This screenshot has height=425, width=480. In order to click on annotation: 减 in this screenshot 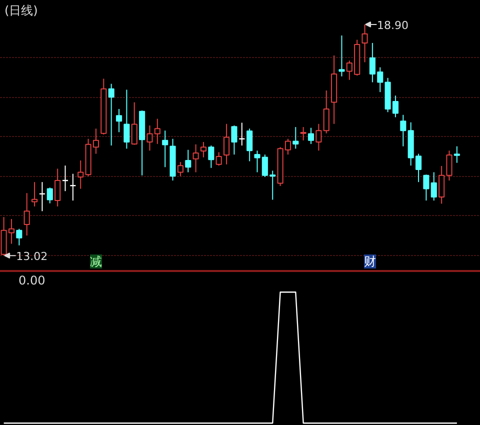, I will do `click(96, 261)`.